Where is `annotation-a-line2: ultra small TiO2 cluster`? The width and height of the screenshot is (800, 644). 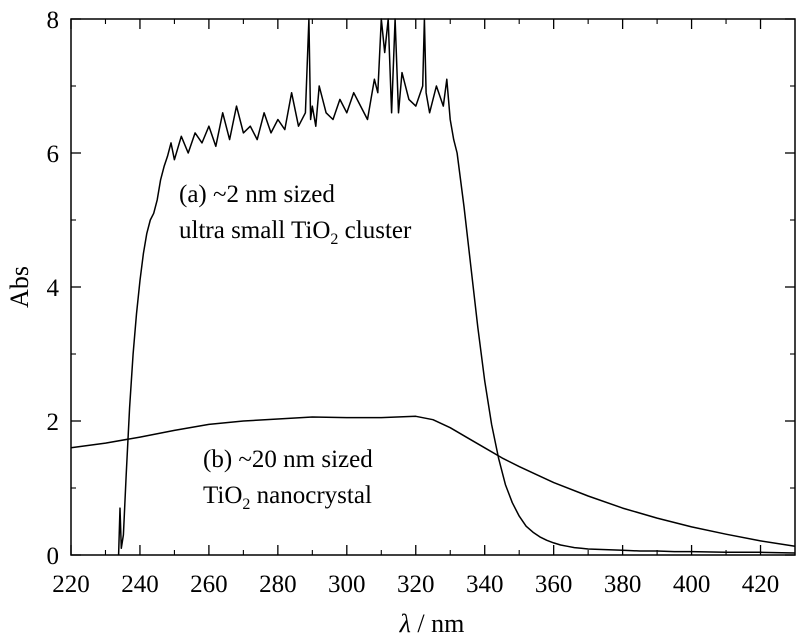 annotation-a-line2: ultra small TiO2 cluster is located at coordinates (295, 232).